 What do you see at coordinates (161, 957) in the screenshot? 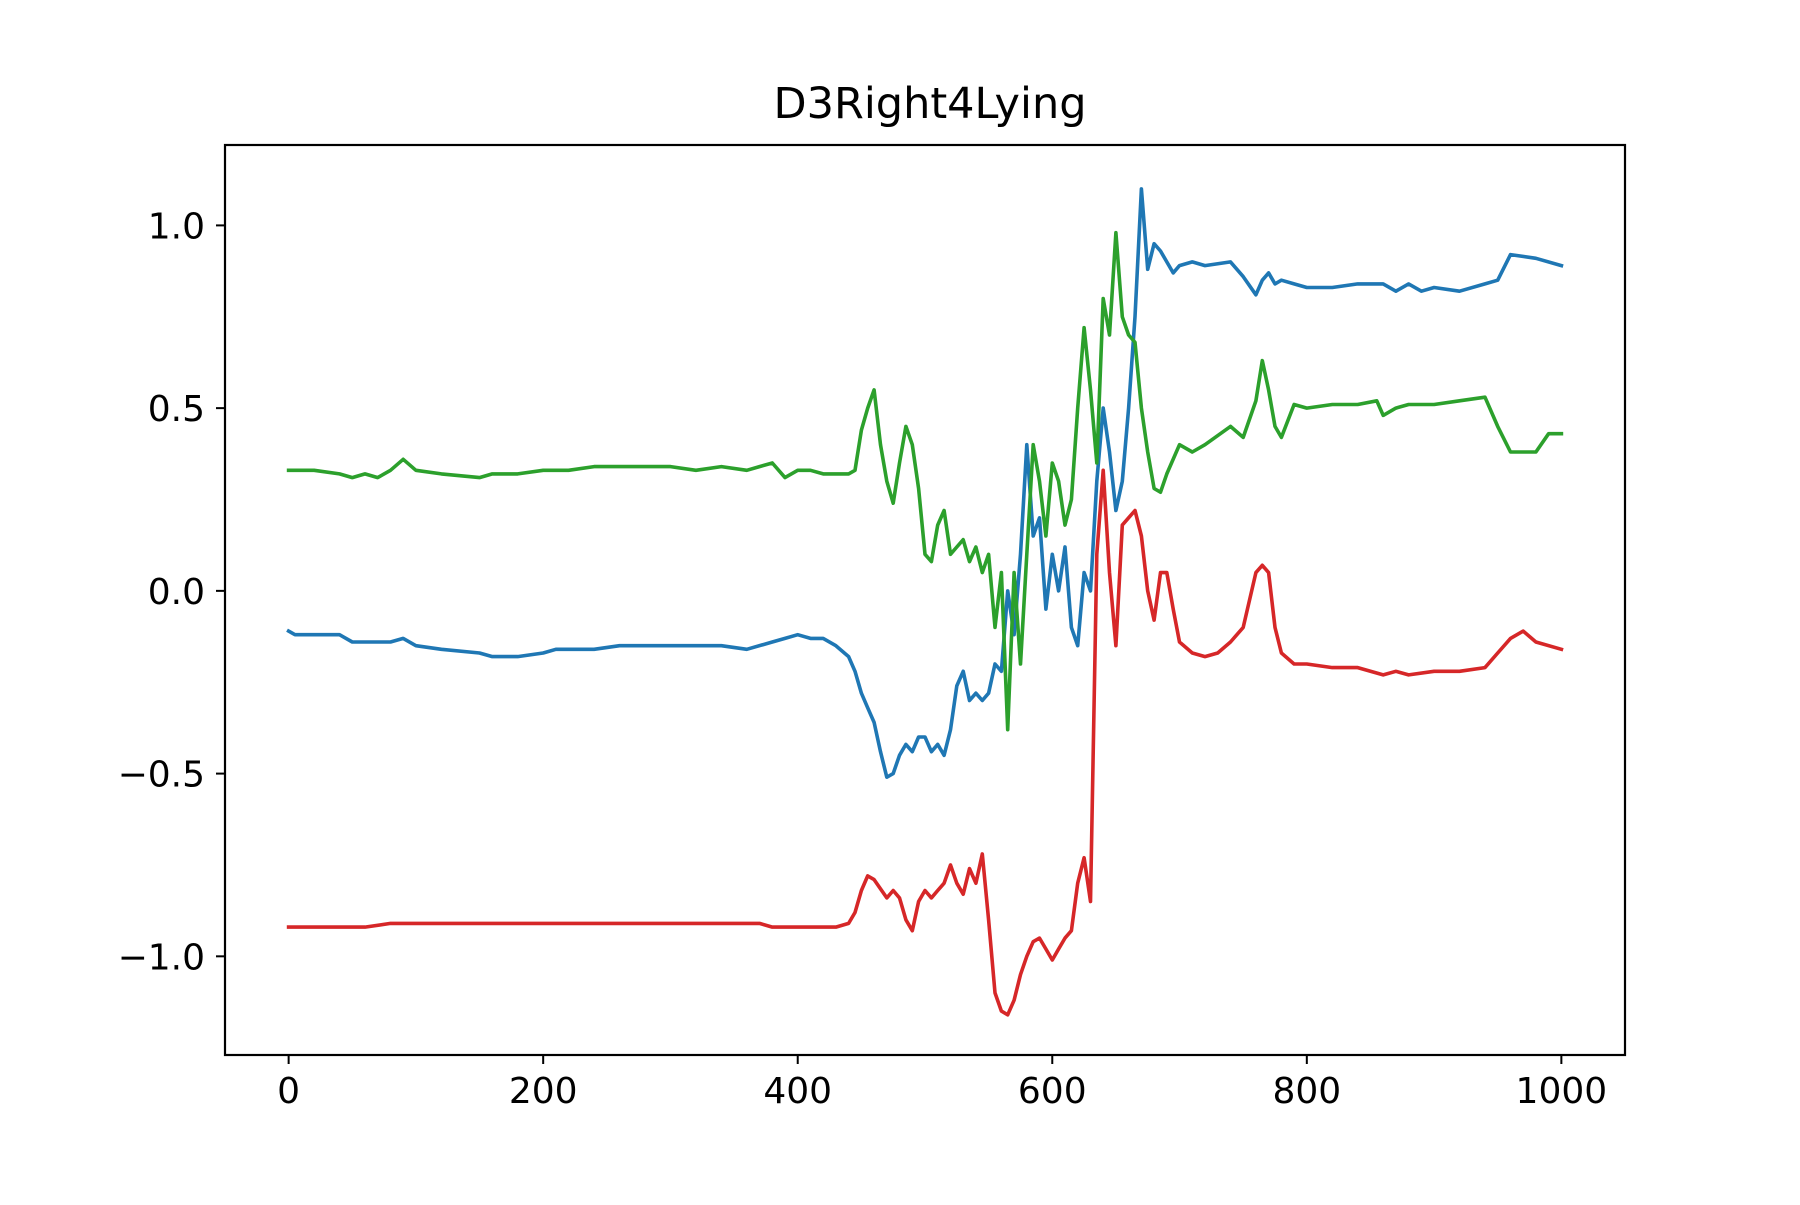
I see `y-tick-label: −1.0` at bounding box center [161, 957].